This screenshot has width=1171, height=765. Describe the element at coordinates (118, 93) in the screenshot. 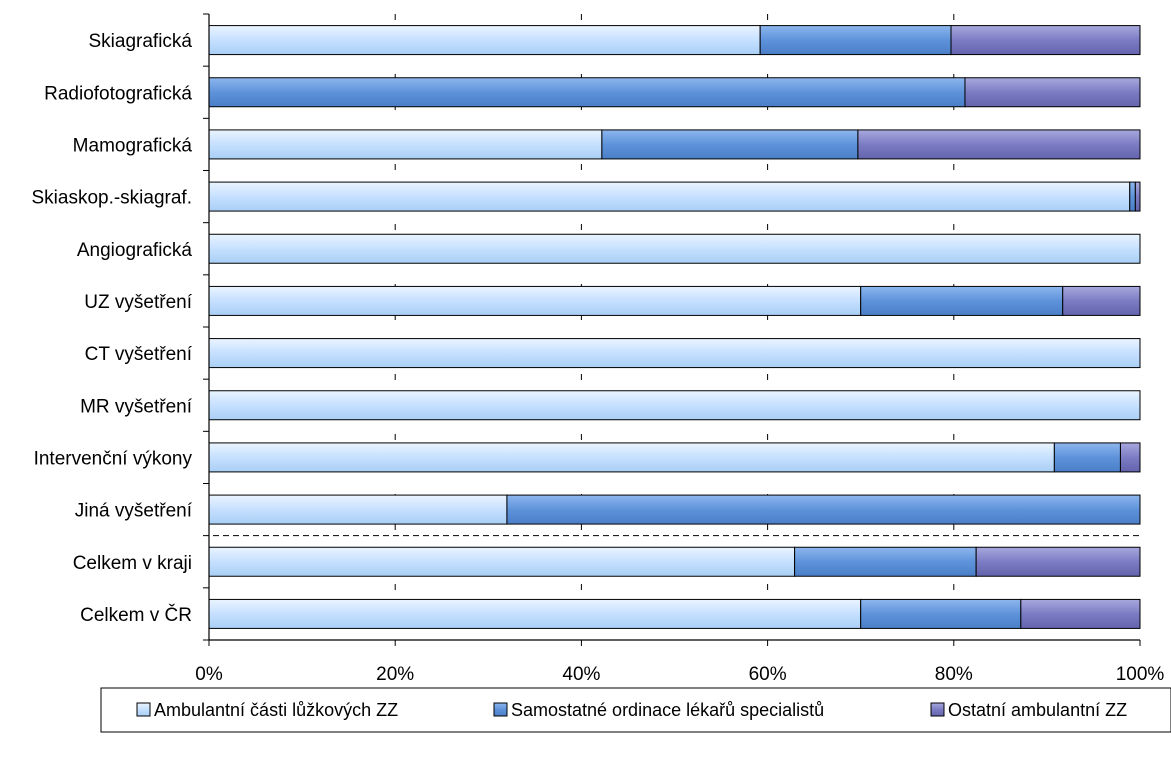

I see `category-label-1: Radiofotografická` at that location.